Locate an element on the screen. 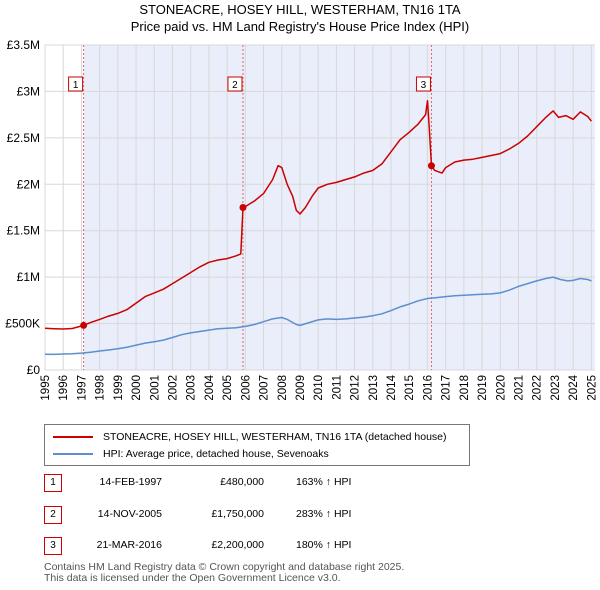  y-tick-label: £3M is located at coordinates (28, 91).